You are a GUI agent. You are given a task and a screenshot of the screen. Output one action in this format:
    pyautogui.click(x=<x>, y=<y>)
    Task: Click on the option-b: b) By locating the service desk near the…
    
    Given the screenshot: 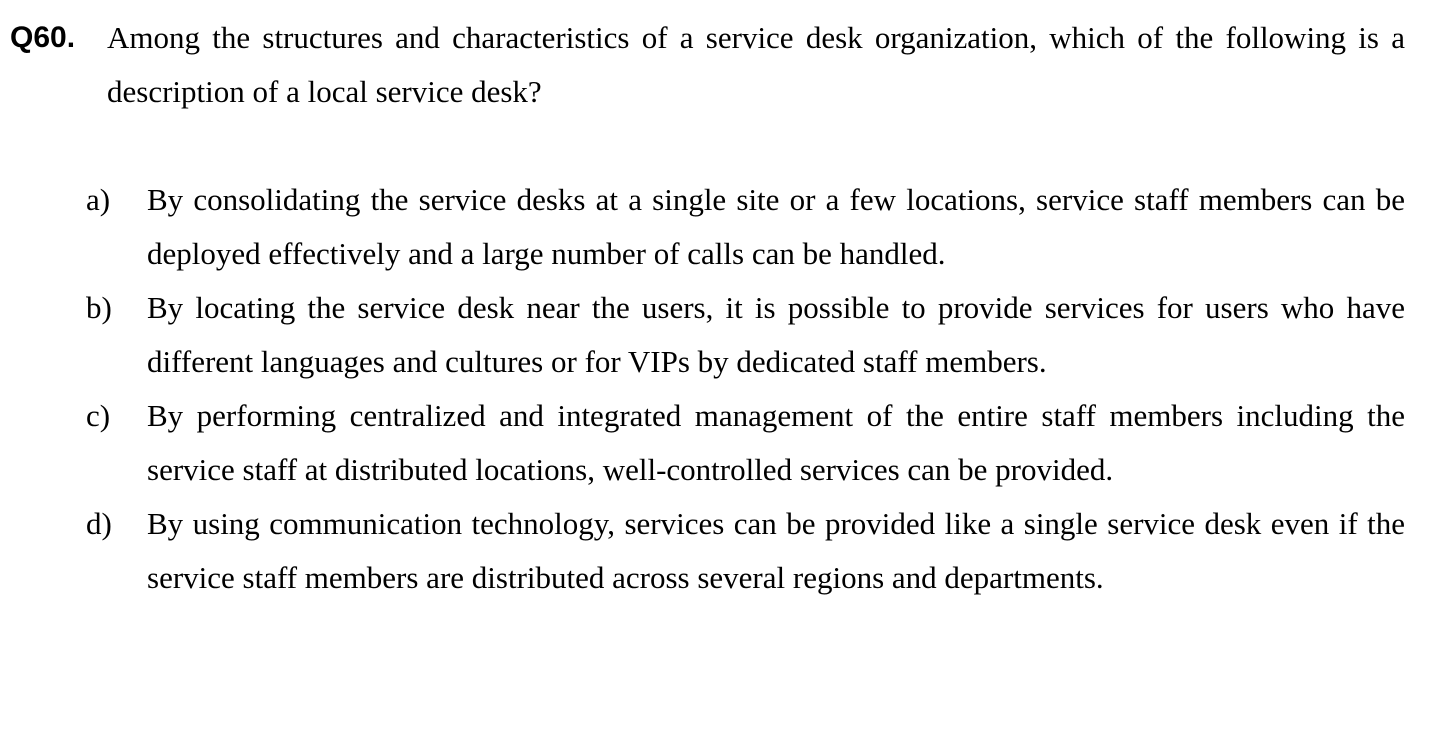 What is the action you would take?
    pyautogui.click(x=745, y=335)
    